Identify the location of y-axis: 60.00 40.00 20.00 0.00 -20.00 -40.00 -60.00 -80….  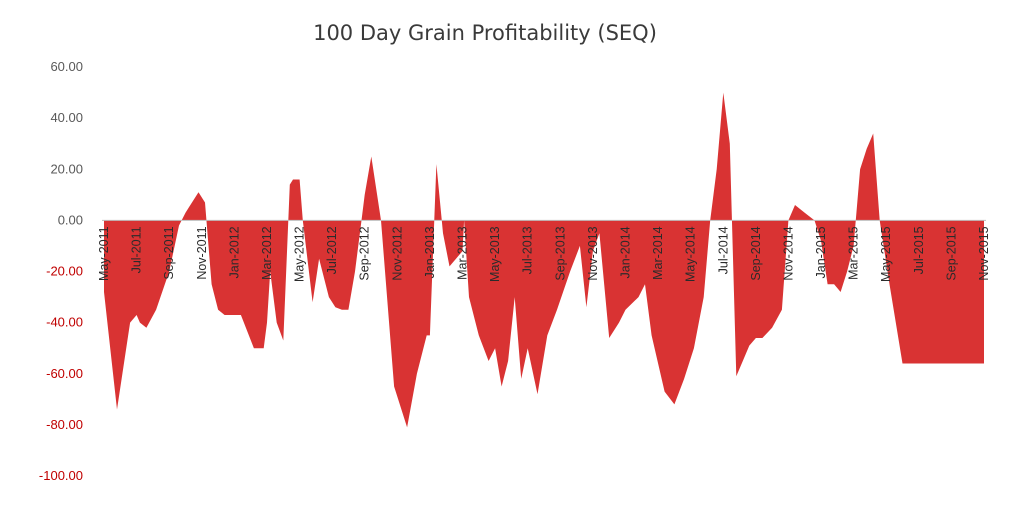
(61, 271).